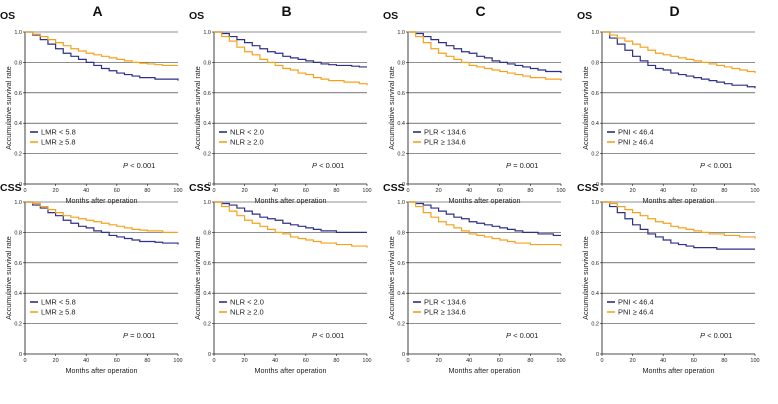  Describe the element at coordinates (141, 335) in the screenshot. I see `p-value: = 0.001` at that location.